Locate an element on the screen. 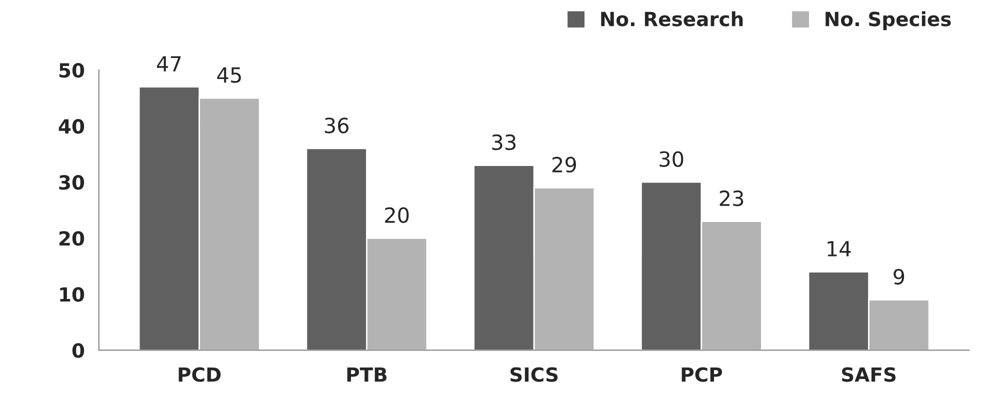  data-label: 45 is located at coordinates (229, 75).